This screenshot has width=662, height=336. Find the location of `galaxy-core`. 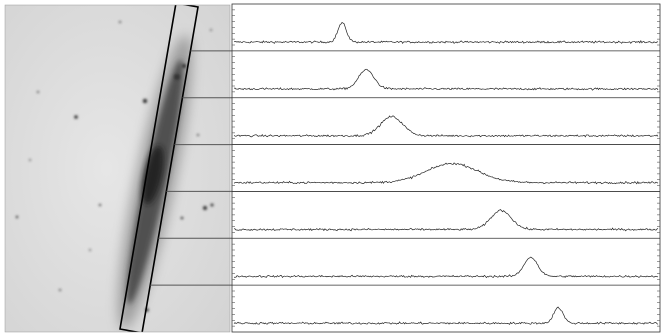

galaxy-core is located at coordinates (153, 175).